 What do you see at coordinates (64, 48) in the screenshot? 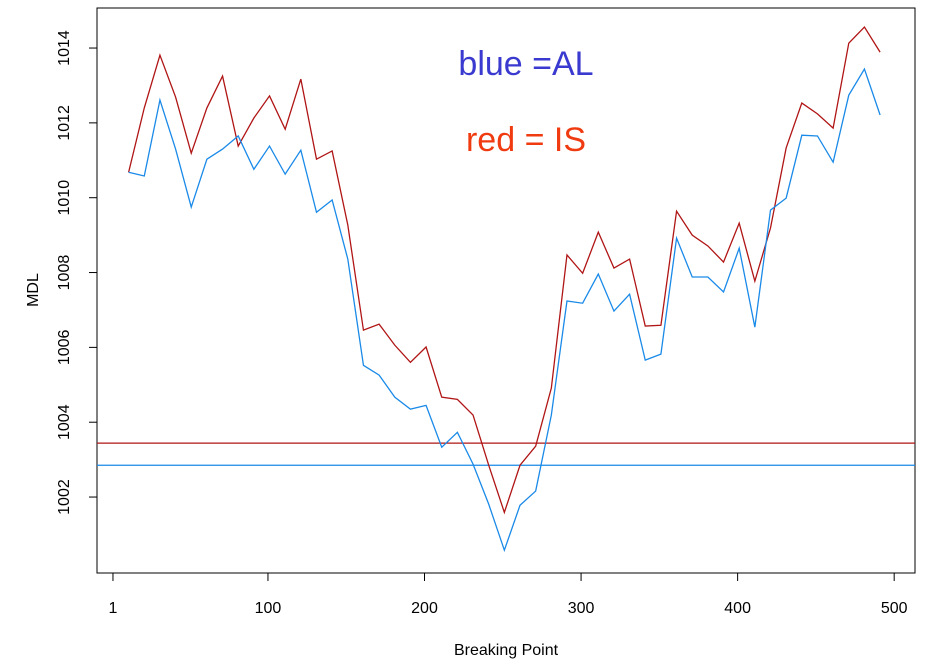
I see `y-tick-label: 1014` at bounding box center [64, 48].